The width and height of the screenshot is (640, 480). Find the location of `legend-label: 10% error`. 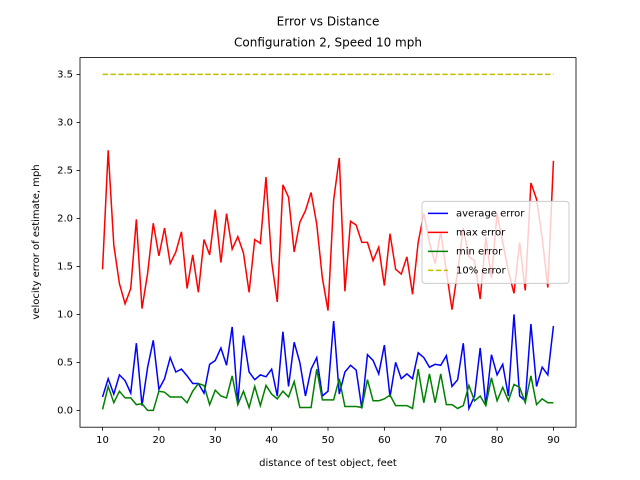

legend-label: 10% error is located at coordinates (481, 270).